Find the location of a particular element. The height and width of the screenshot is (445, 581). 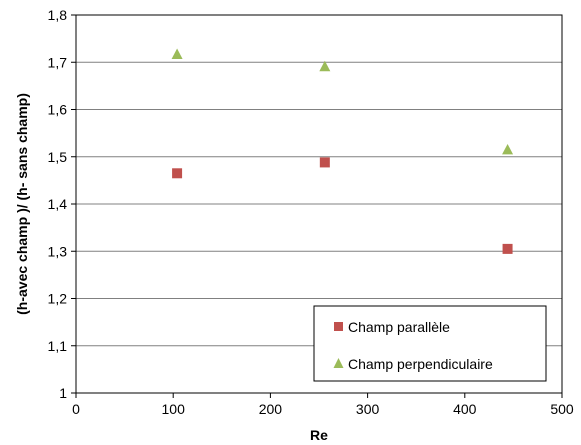

y-tick-label: 1,3 is located at coordinates (58, 251).